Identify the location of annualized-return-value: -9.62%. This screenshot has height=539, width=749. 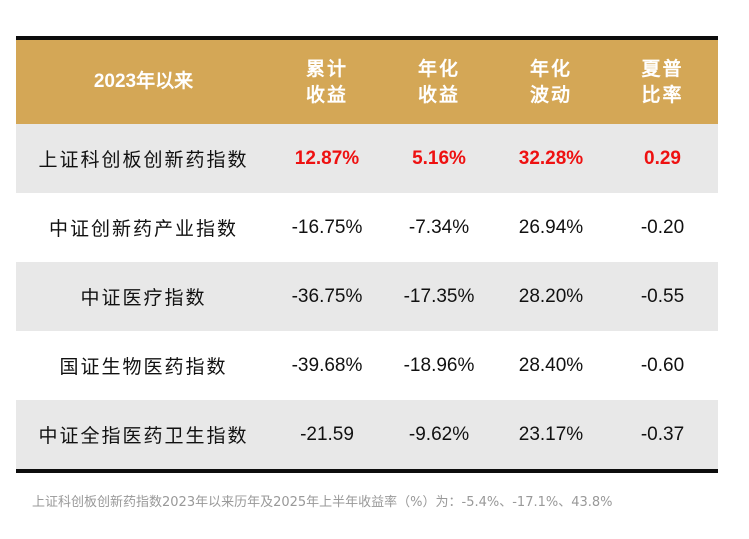
(439, 434).